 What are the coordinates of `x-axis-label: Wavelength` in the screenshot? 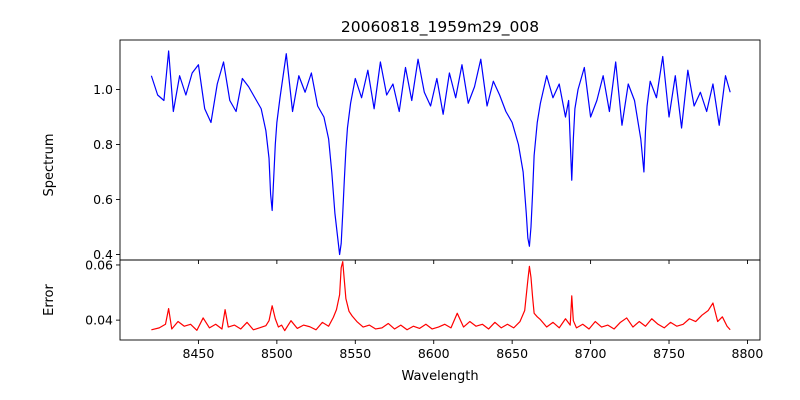 It's located at (439, 376).